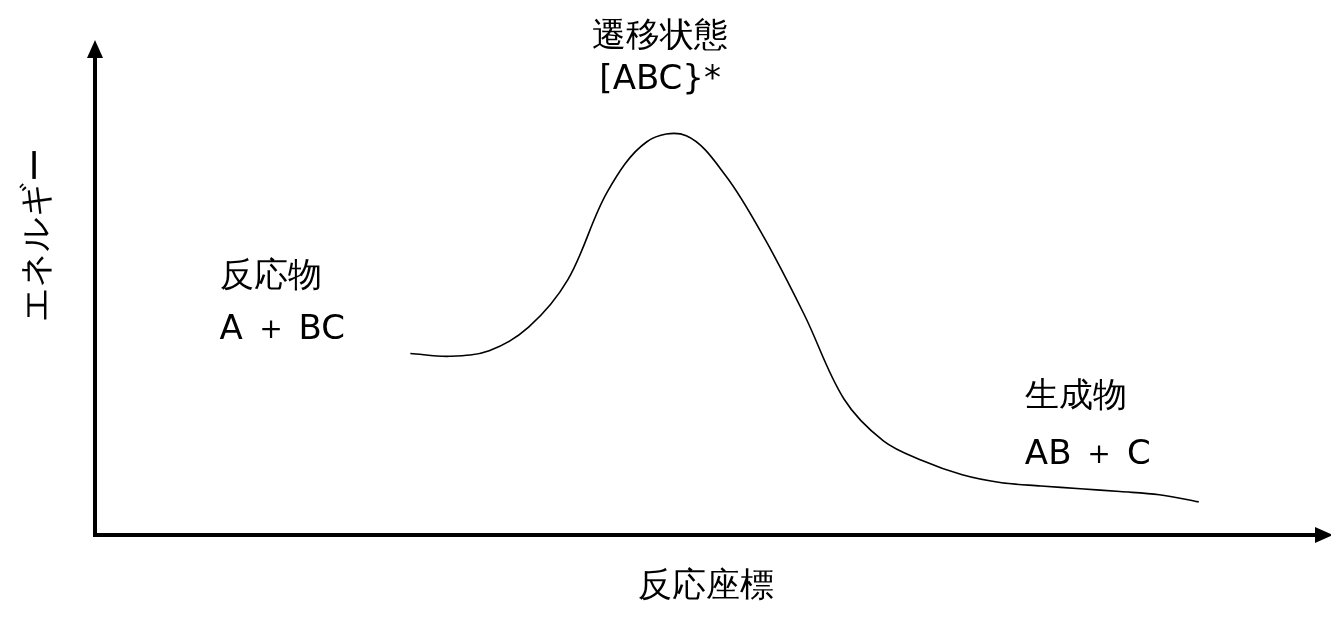 The image size is (1331, 626). Describe the element at coordinates (1087, 451) in the screenshot. I see `annotation: AB ＋ C` at that location.